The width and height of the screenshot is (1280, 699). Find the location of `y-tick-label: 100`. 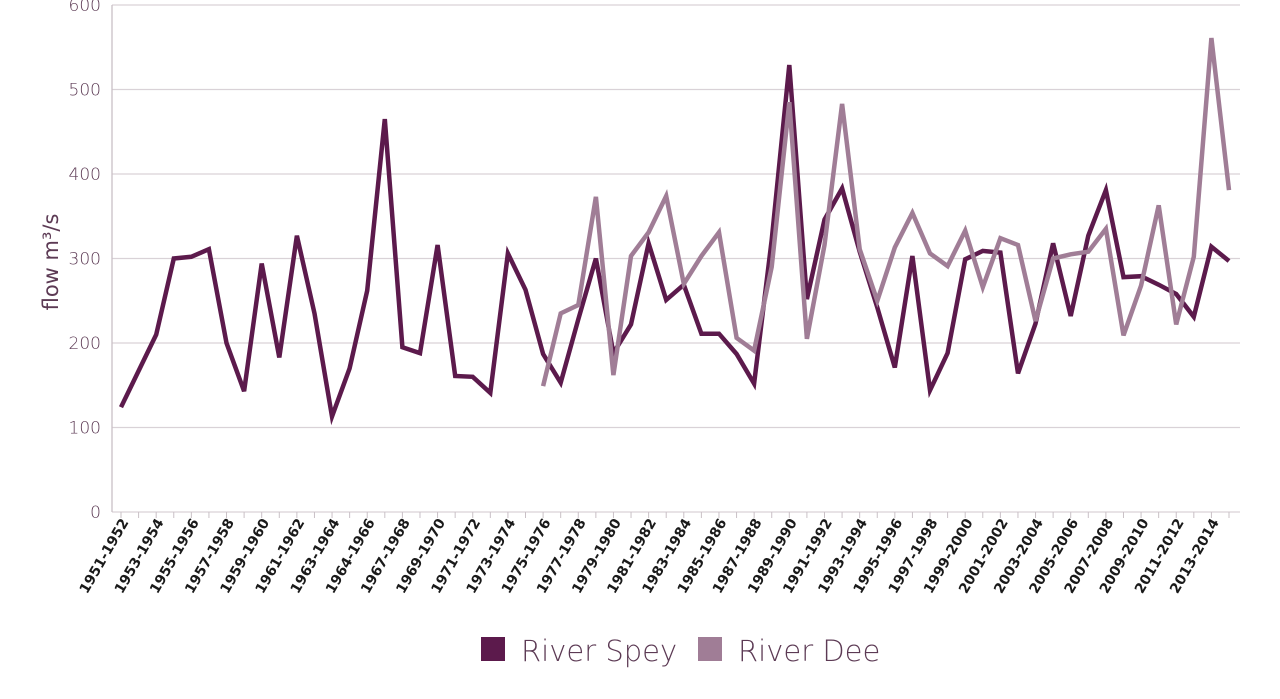

y-tick-label: 100 is located at coordinates (85, 429).